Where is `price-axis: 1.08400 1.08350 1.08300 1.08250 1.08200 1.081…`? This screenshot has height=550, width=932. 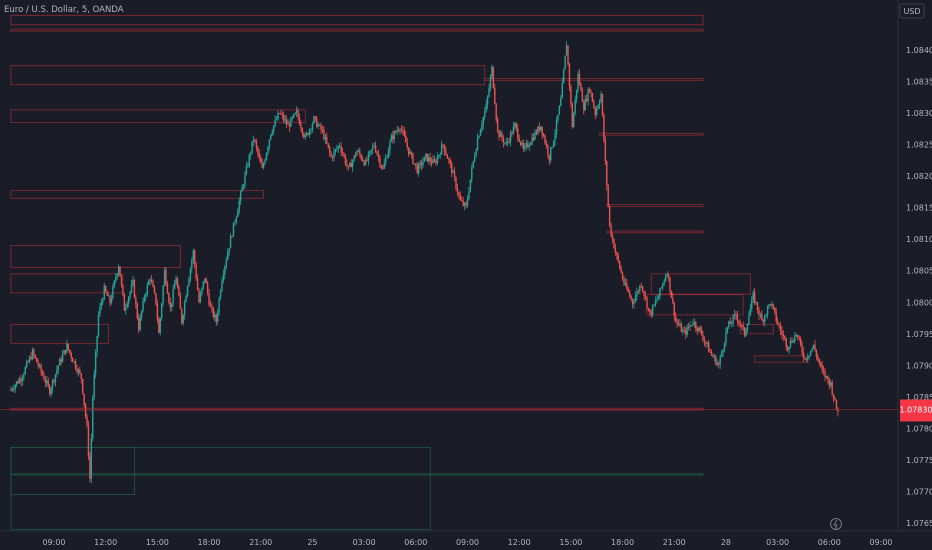 price-axis: 1.08400 1.08350 1.08300 1.08250 1.08200 1.081… is located at coordinates (914, 265).